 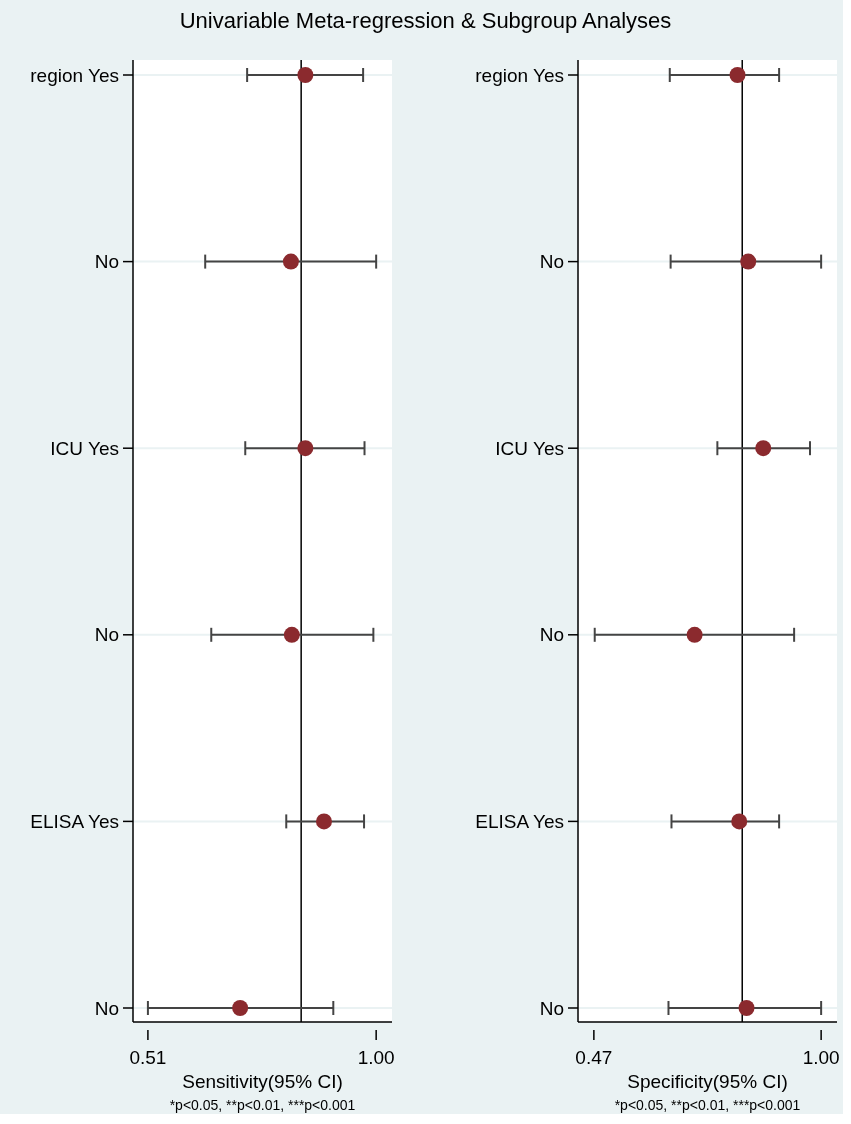 I want to click on x-axis-title: Sensitivity(95% CI), so click(x=262, y=1081).